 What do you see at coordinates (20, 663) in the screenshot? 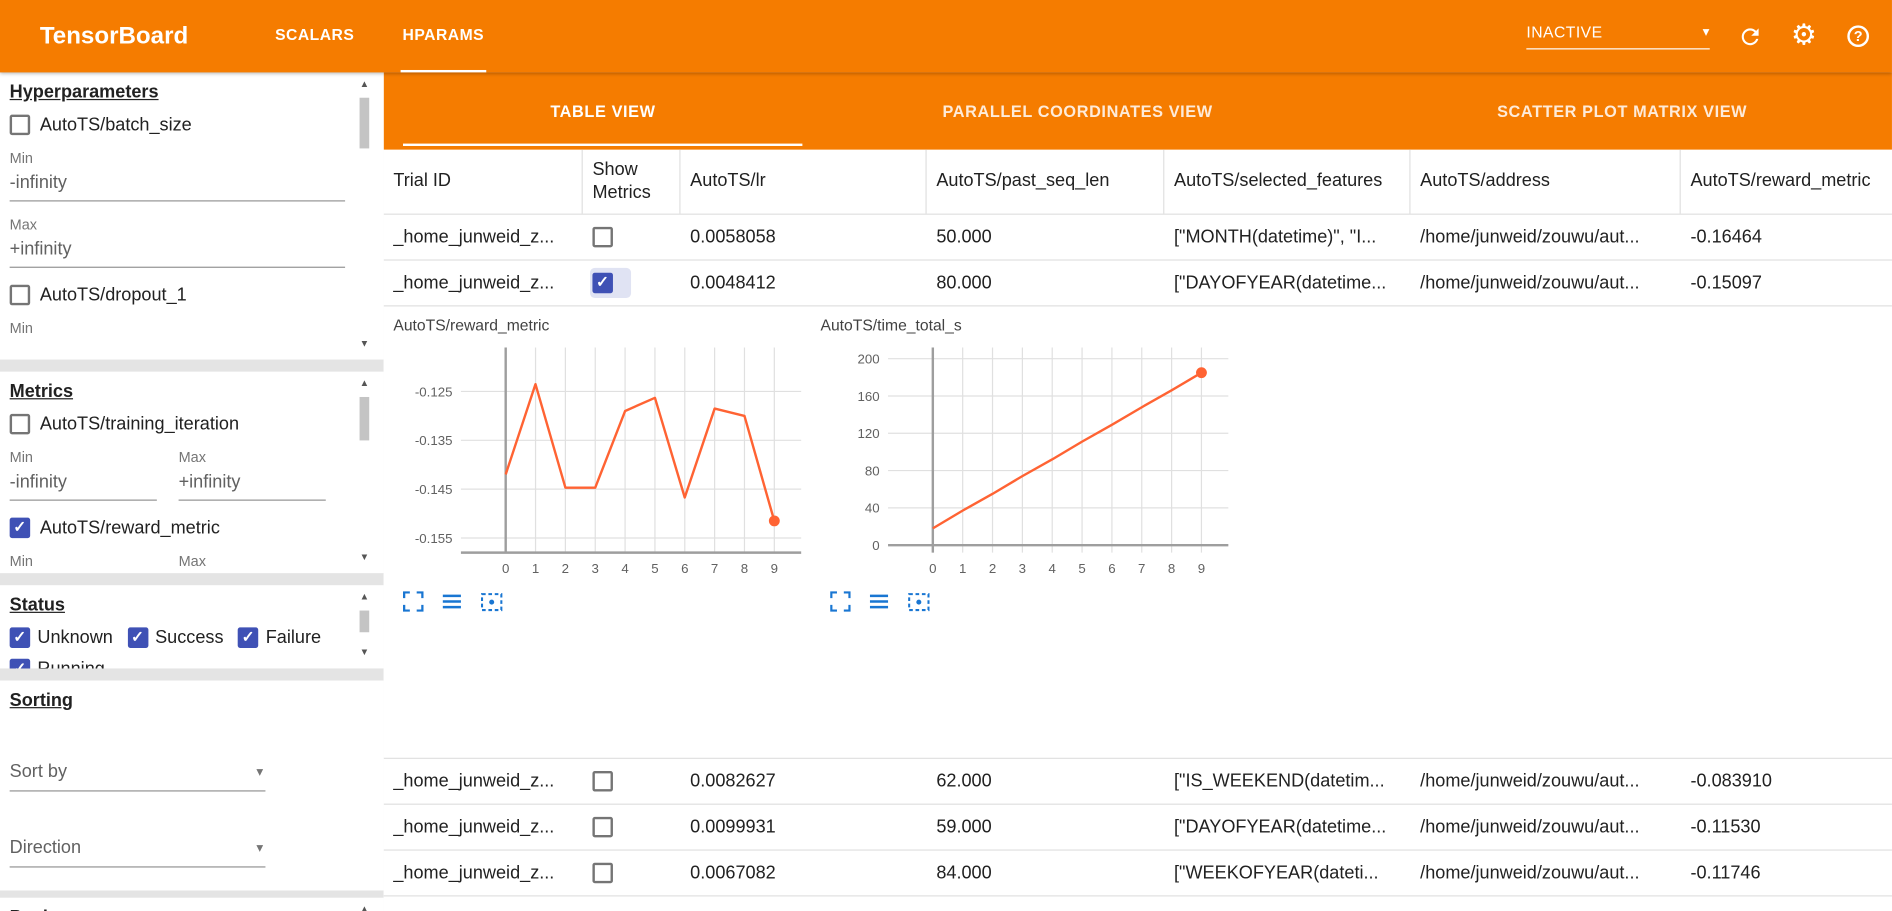
I see `running-checkbox` at bounding box center [20, 663].